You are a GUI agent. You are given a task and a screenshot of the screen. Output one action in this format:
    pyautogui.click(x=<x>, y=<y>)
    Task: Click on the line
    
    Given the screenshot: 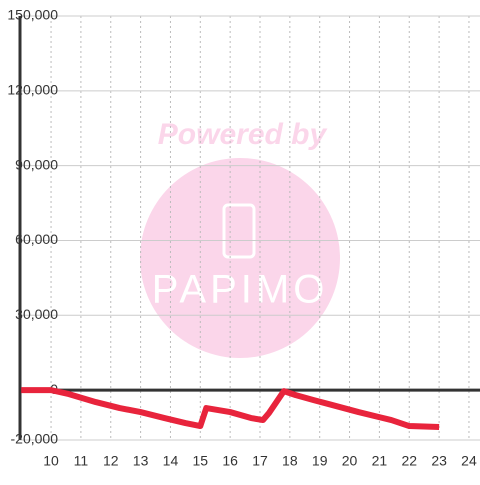 What is the action you would take?
    pyautogui.click(x=230, y=409)
    